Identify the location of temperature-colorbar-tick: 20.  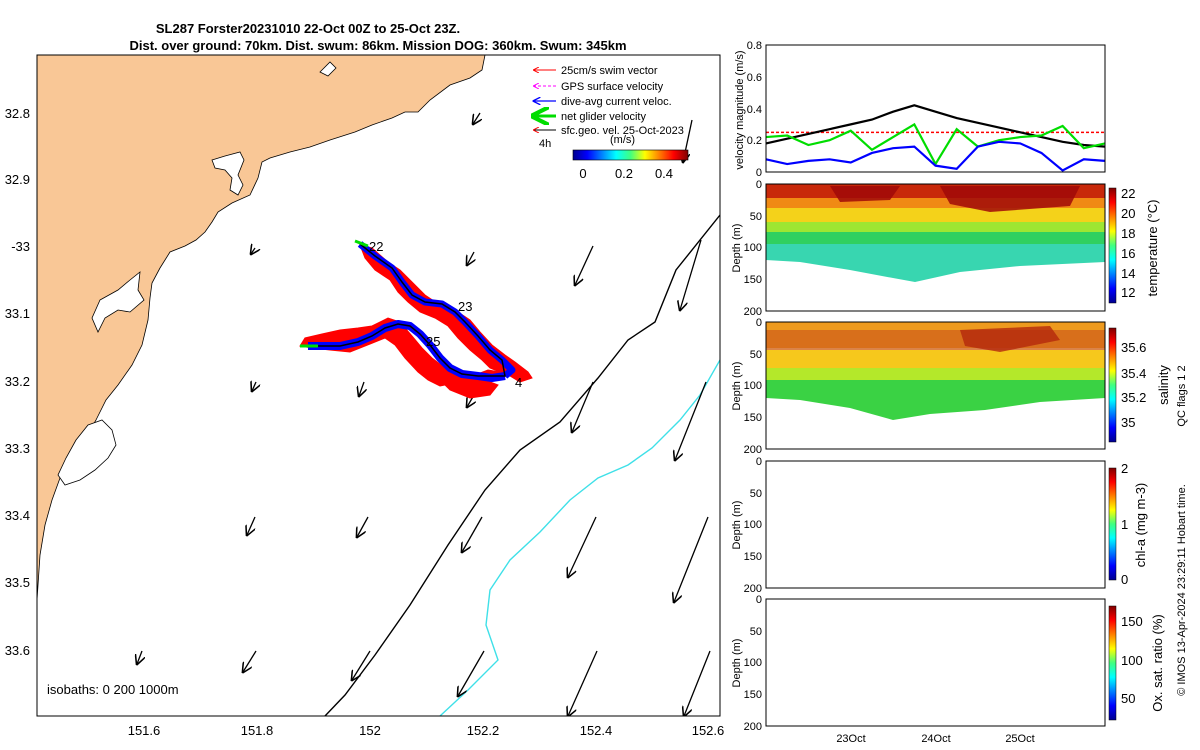
(1128, 213).